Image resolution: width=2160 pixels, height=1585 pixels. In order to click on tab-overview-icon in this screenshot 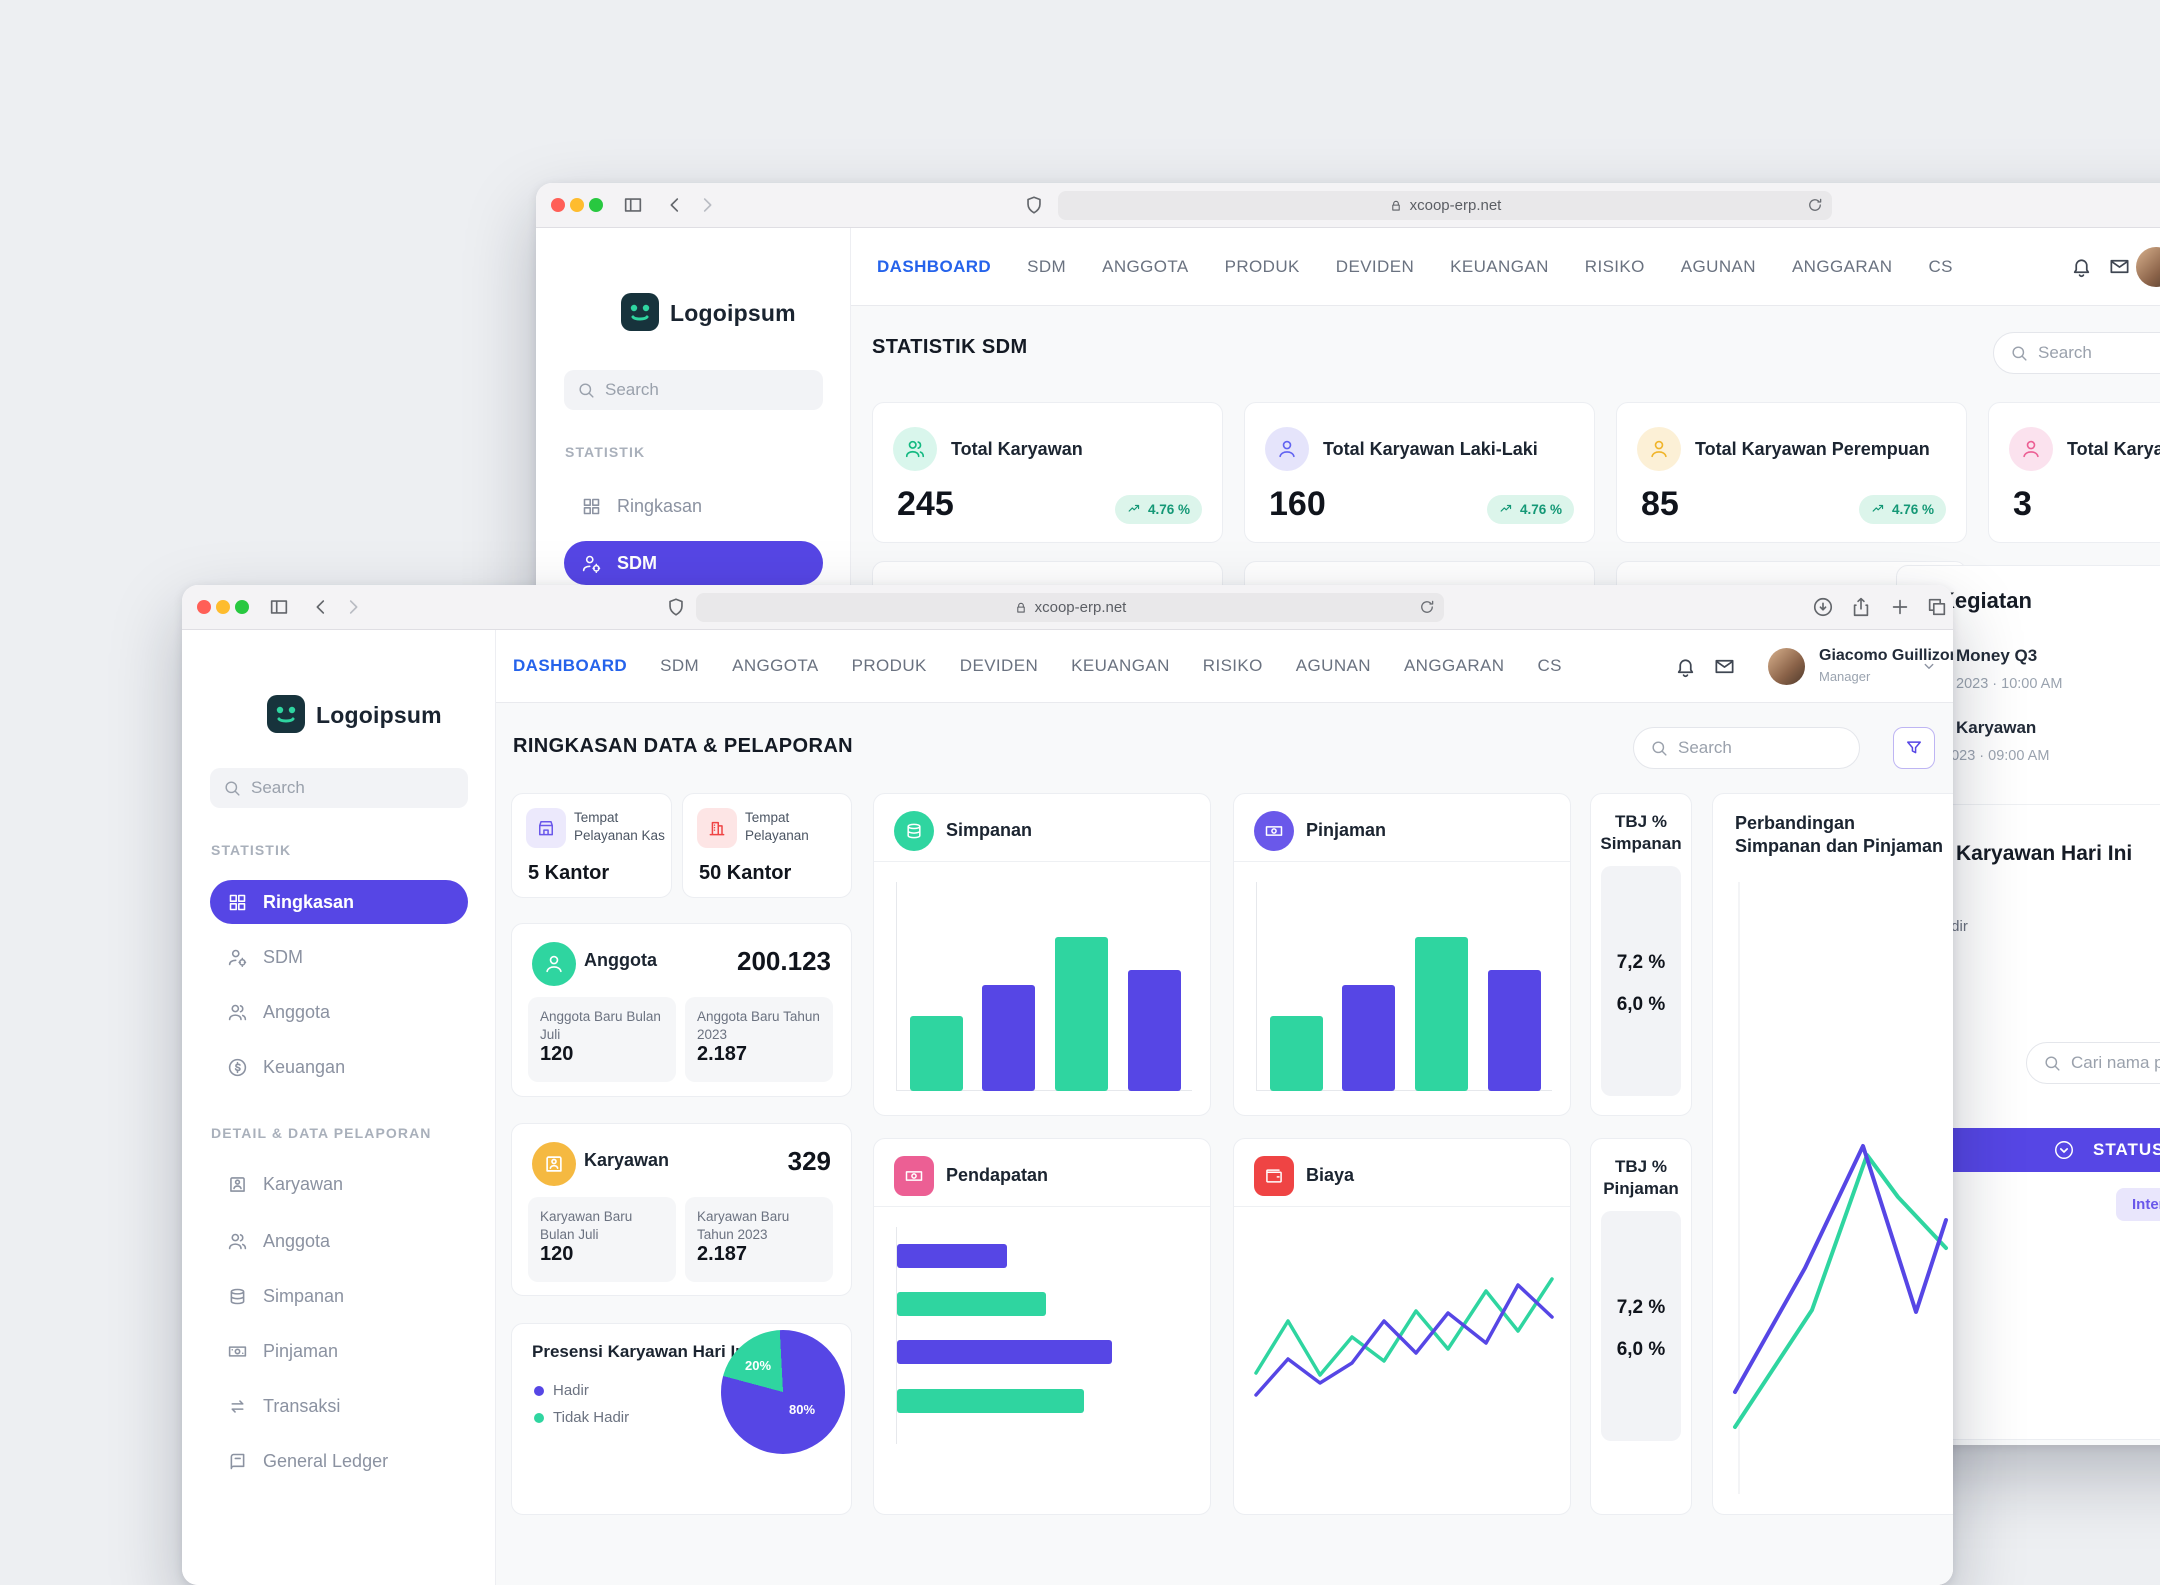, I will do `click(1937, 607)`.